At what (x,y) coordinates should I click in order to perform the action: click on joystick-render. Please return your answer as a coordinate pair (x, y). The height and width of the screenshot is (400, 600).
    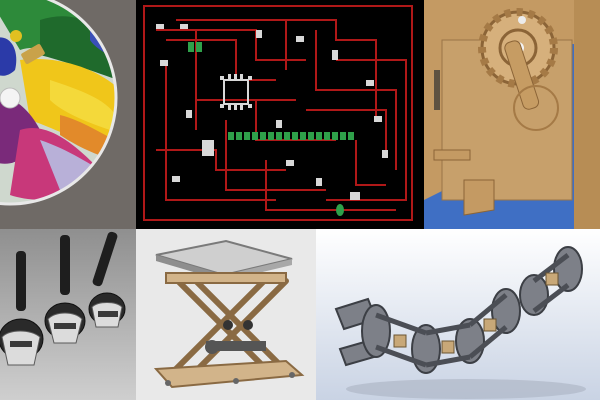
    Looking at the image, I should click on (68, 314).